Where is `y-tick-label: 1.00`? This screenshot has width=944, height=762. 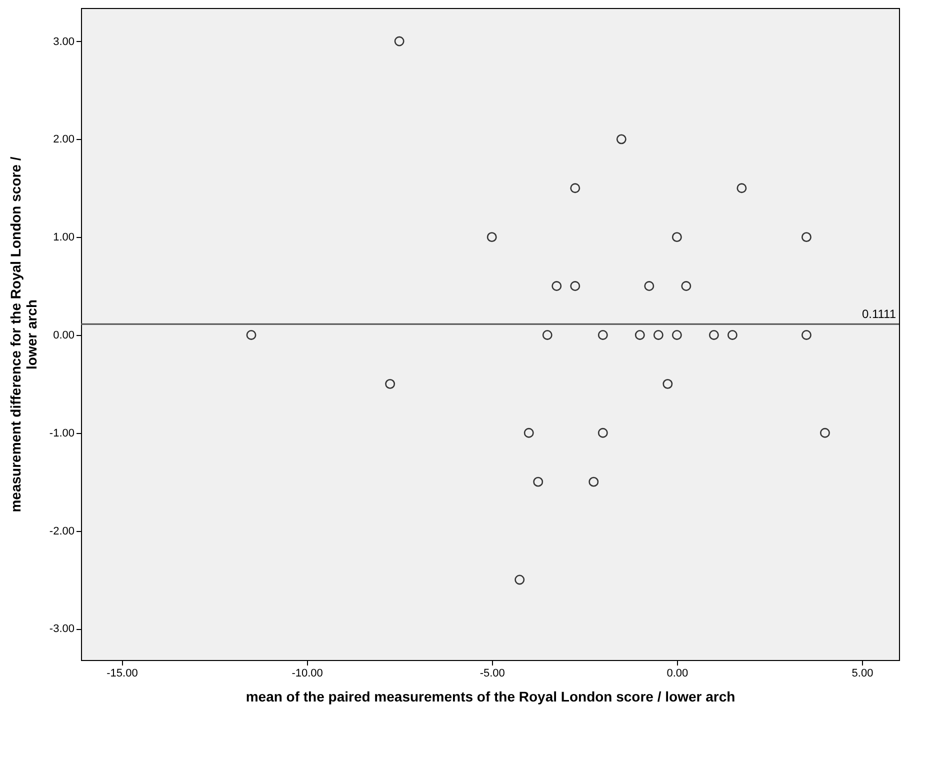
y-tick-label: 1.00 is located at coordinates (63, 238).